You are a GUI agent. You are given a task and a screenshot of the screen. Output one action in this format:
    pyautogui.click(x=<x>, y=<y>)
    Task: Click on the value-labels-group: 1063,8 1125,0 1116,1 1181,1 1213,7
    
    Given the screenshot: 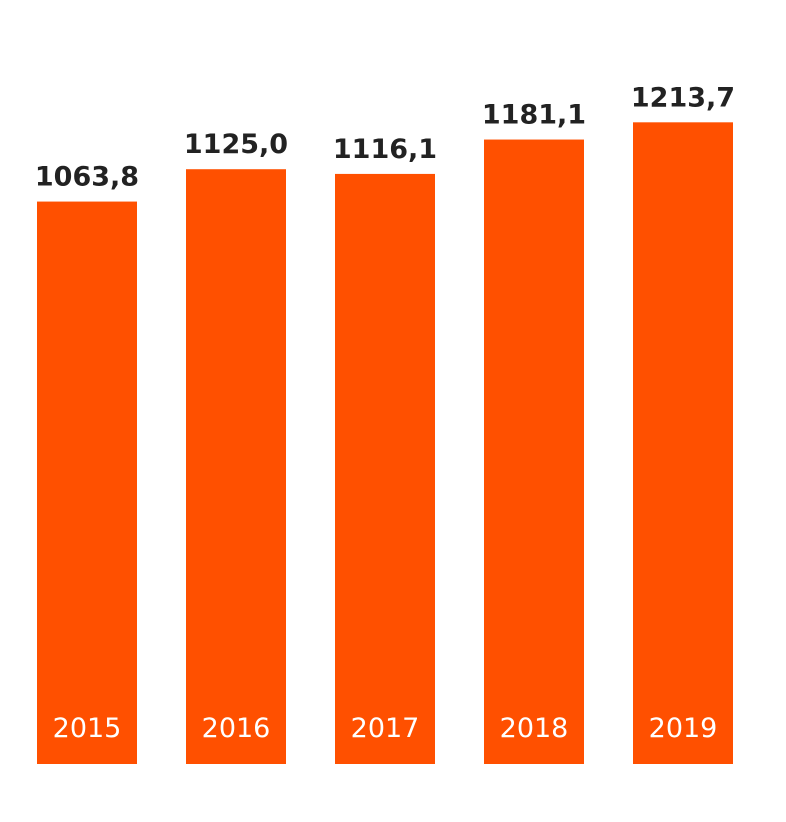 What is the action you would take?
    pyautogui.click(x=385, y=137)
    